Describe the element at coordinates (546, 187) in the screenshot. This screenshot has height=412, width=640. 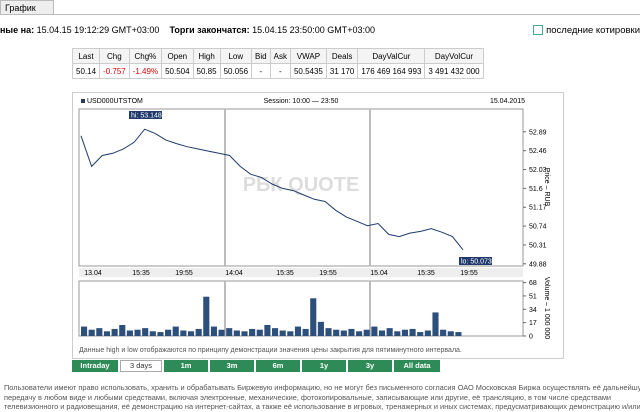
I see `y-axis-label: Price – RUB` at that location.